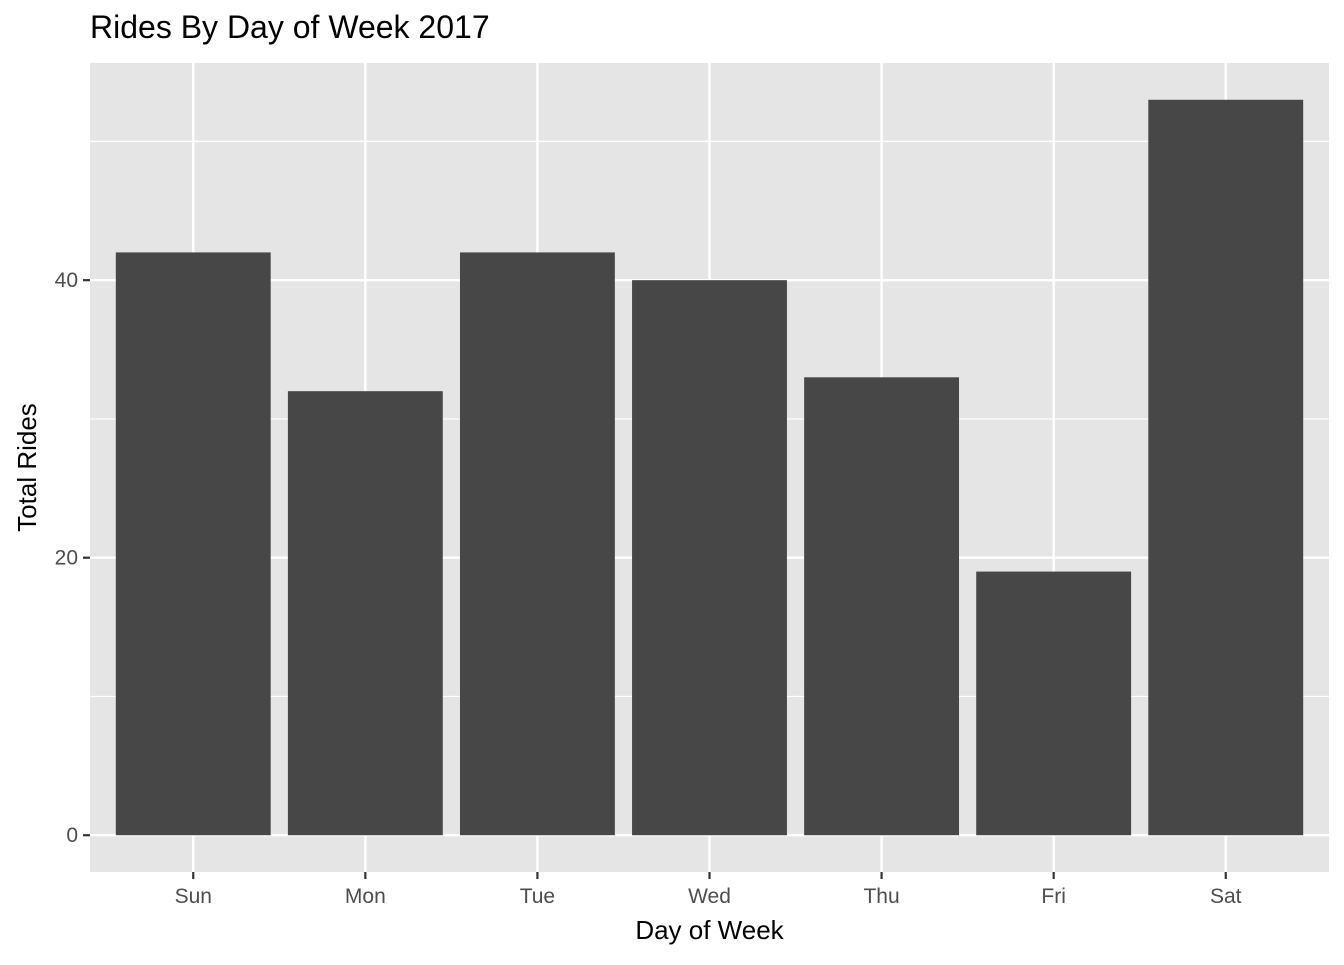 The width and height of the screenshot is (1344, 965). I want to click on bar-mon, so click(365, 613).